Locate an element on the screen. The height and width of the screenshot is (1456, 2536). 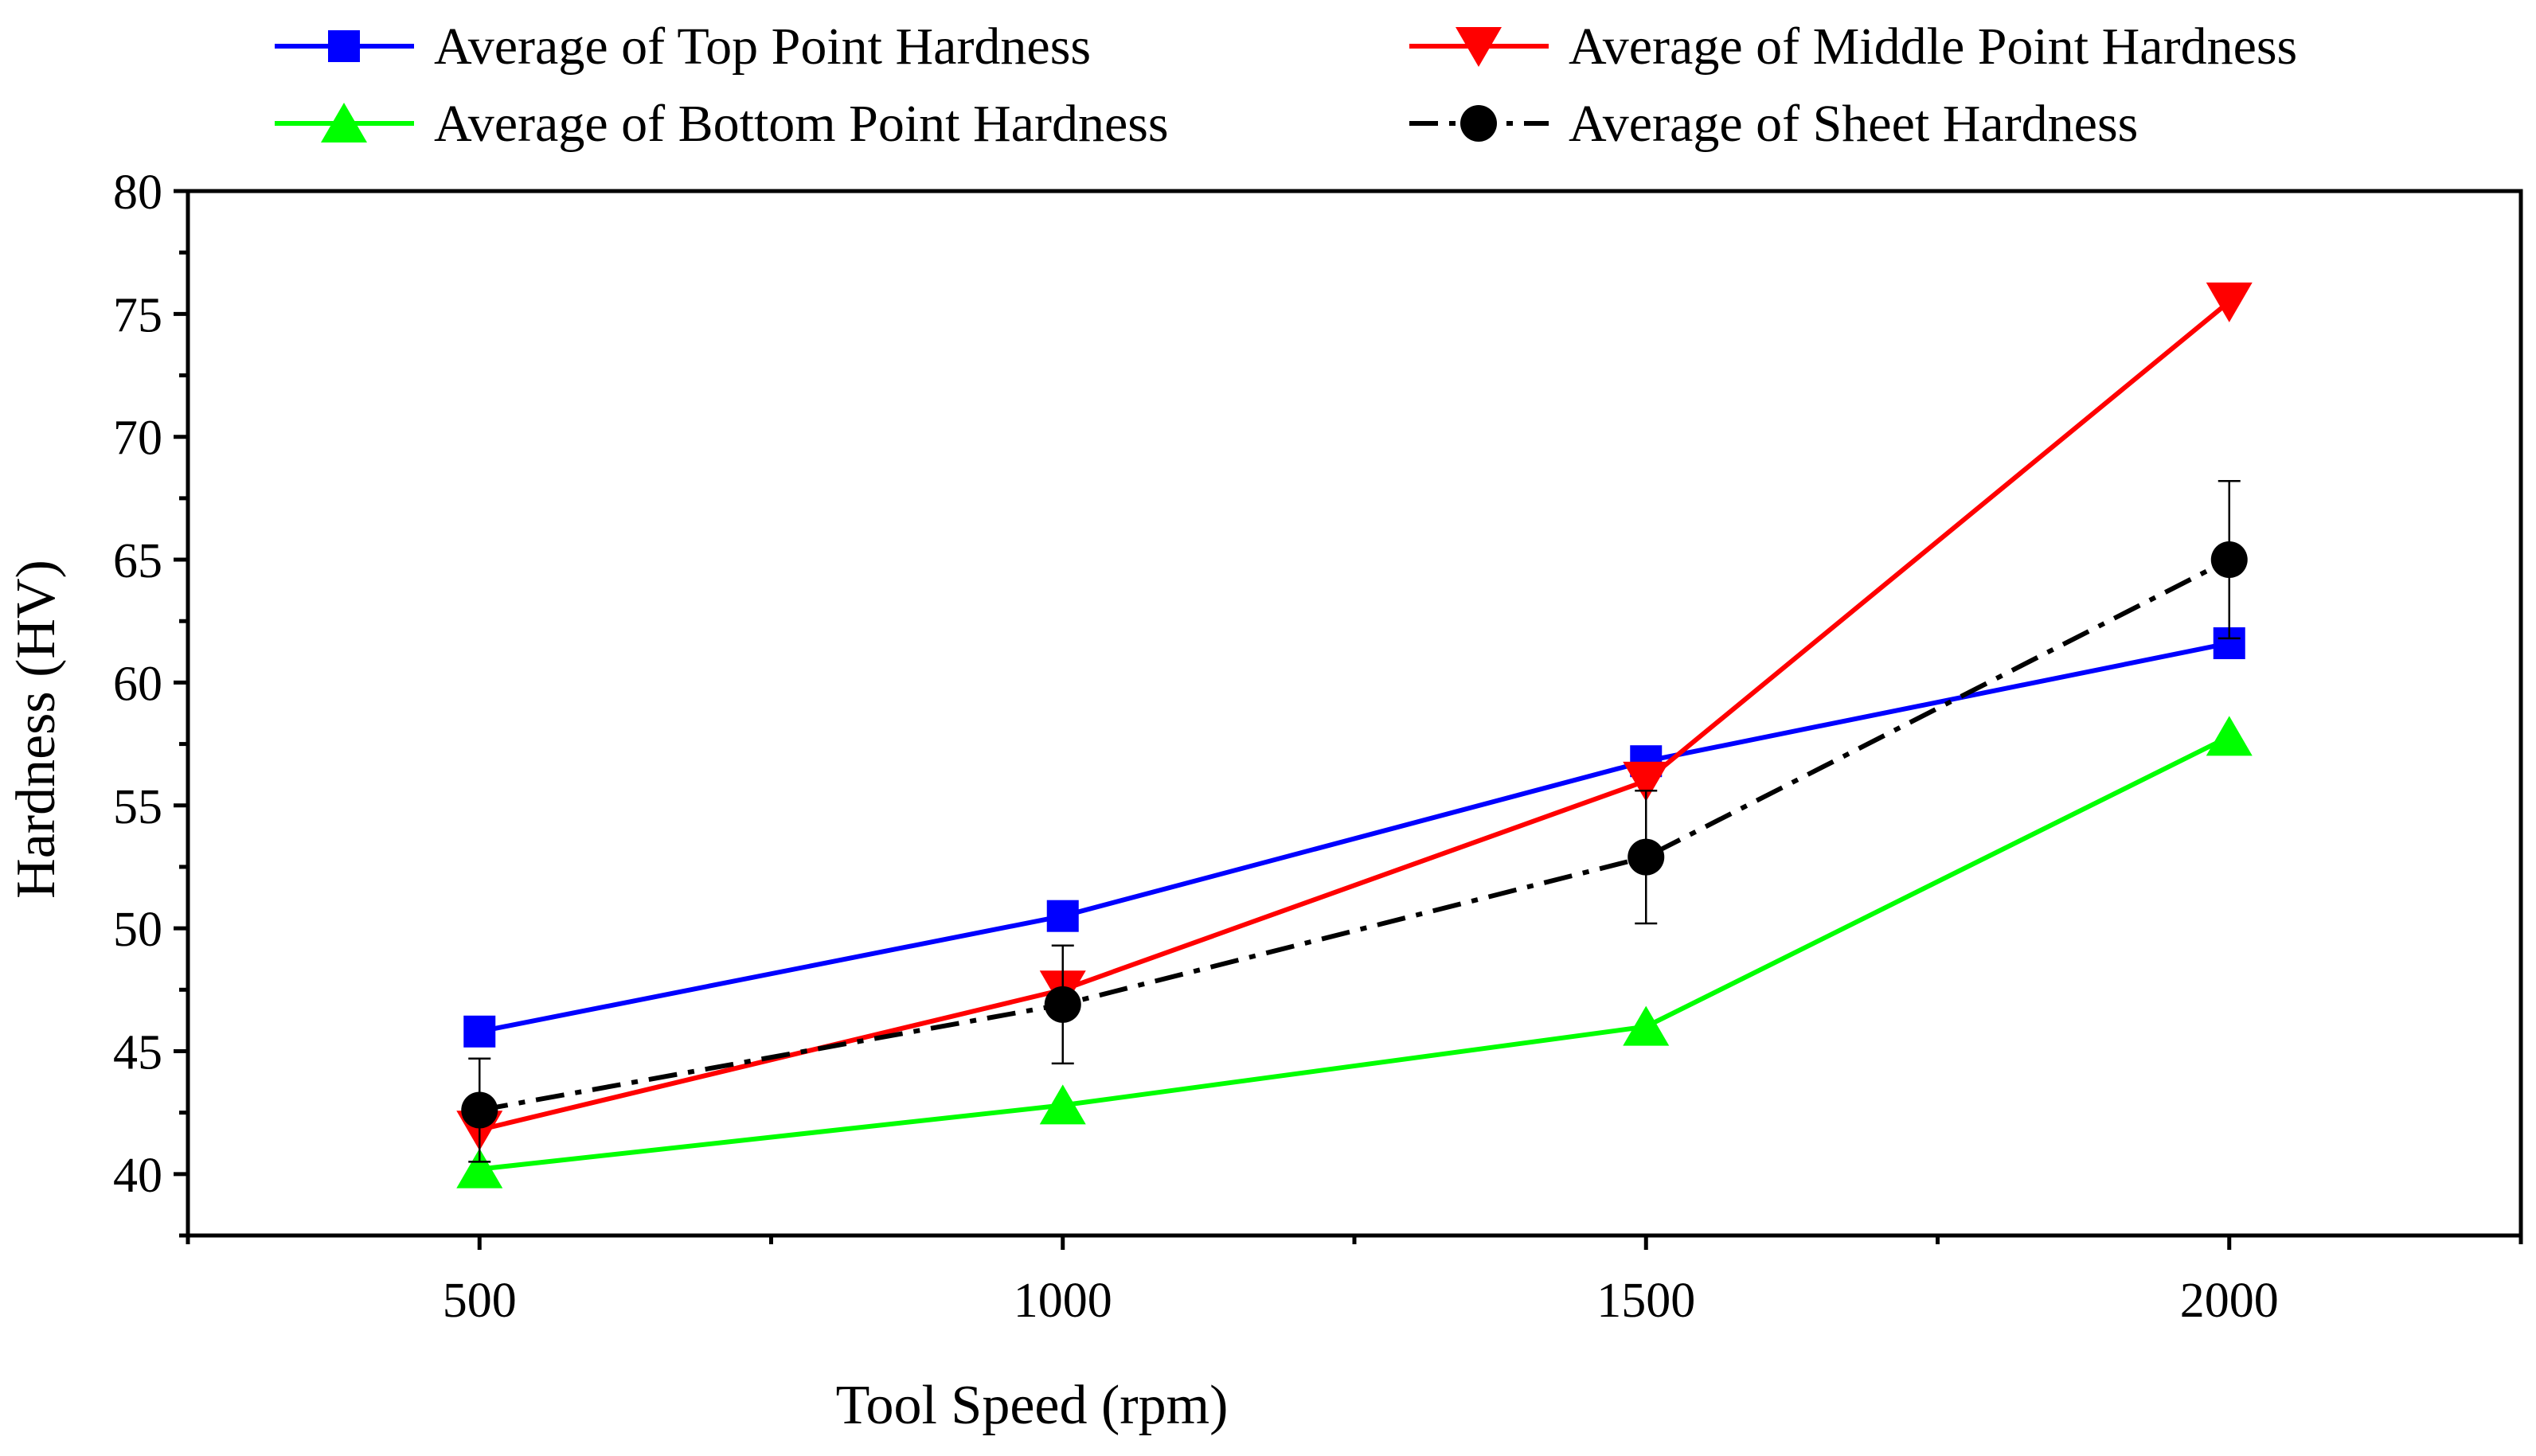
legend-item-average-of-sheet-hardness: Average of Sheet Hardness is located at coordinates (1774, 124).